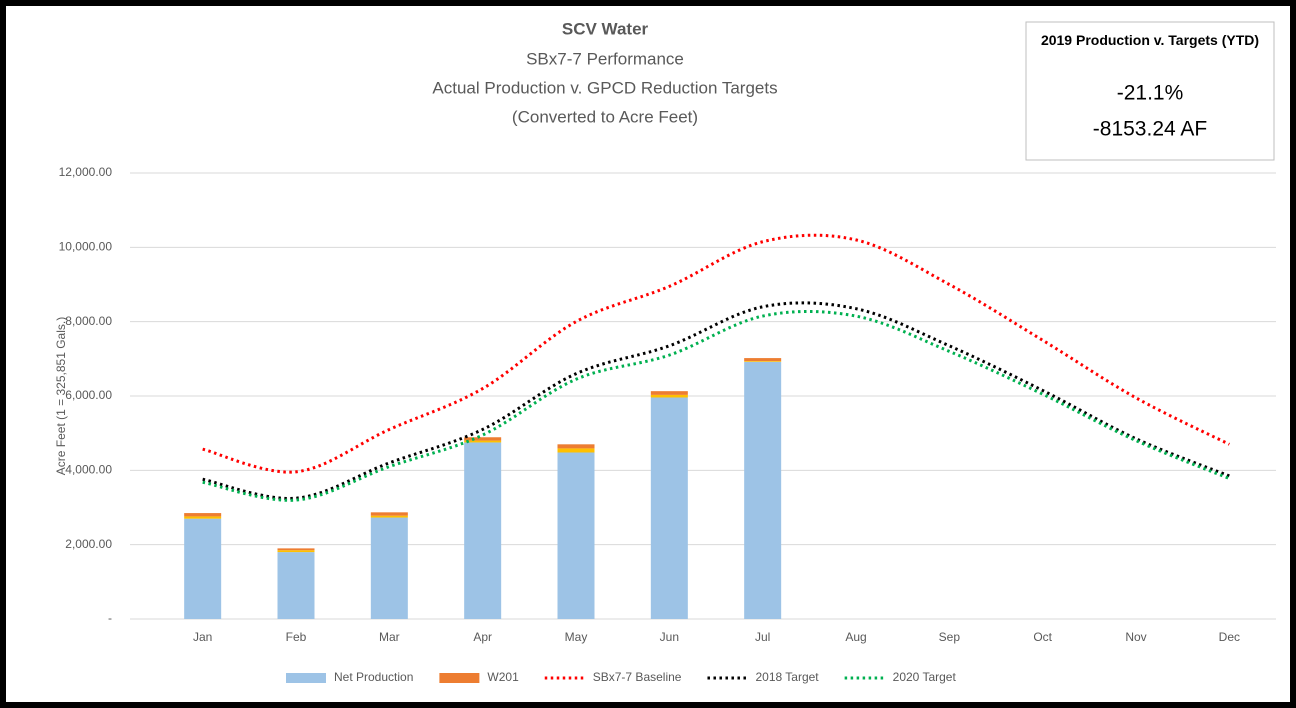 The height and width of the screenshot is (708, 1296). What do you see at coordinates (1150, 93) in the screenshot?
I see `annotation-line: -21.1%` at bounding box center [1150, 93].